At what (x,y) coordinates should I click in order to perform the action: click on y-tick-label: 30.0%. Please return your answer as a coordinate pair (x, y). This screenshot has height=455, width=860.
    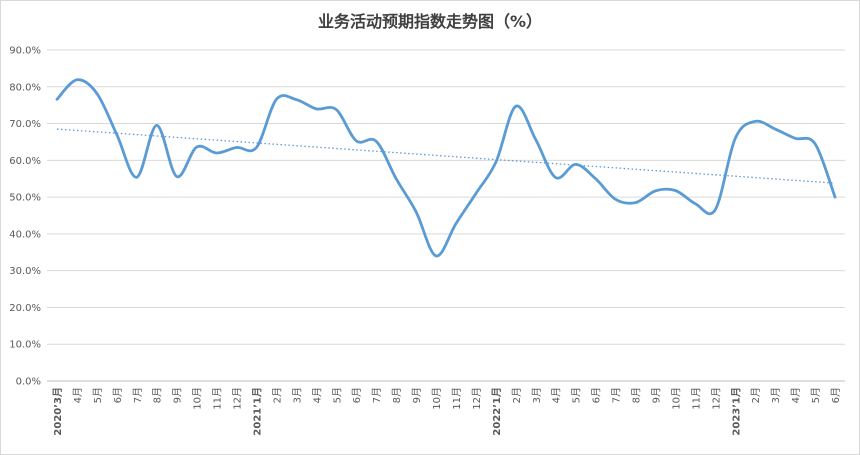
    Looking at the image, I should click on (25, 271).